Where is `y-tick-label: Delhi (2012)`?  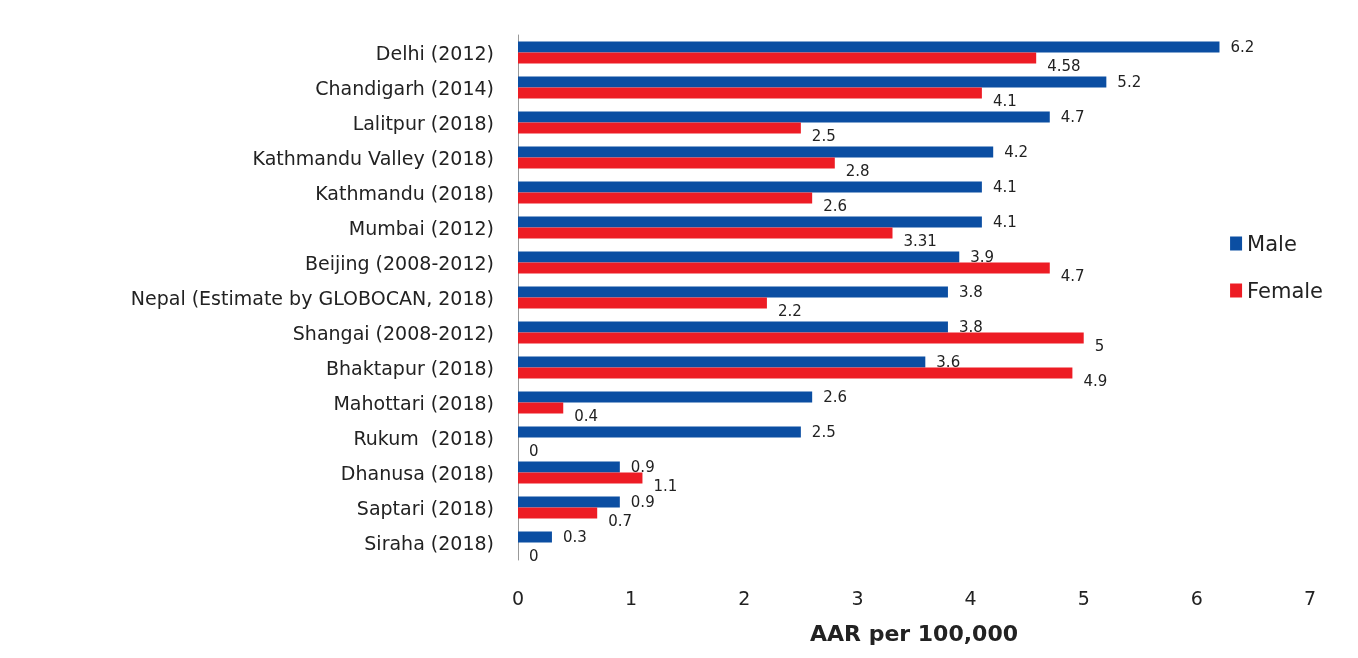
y-tick-label: Delhi (2012) is located at coordinates (434, 52).